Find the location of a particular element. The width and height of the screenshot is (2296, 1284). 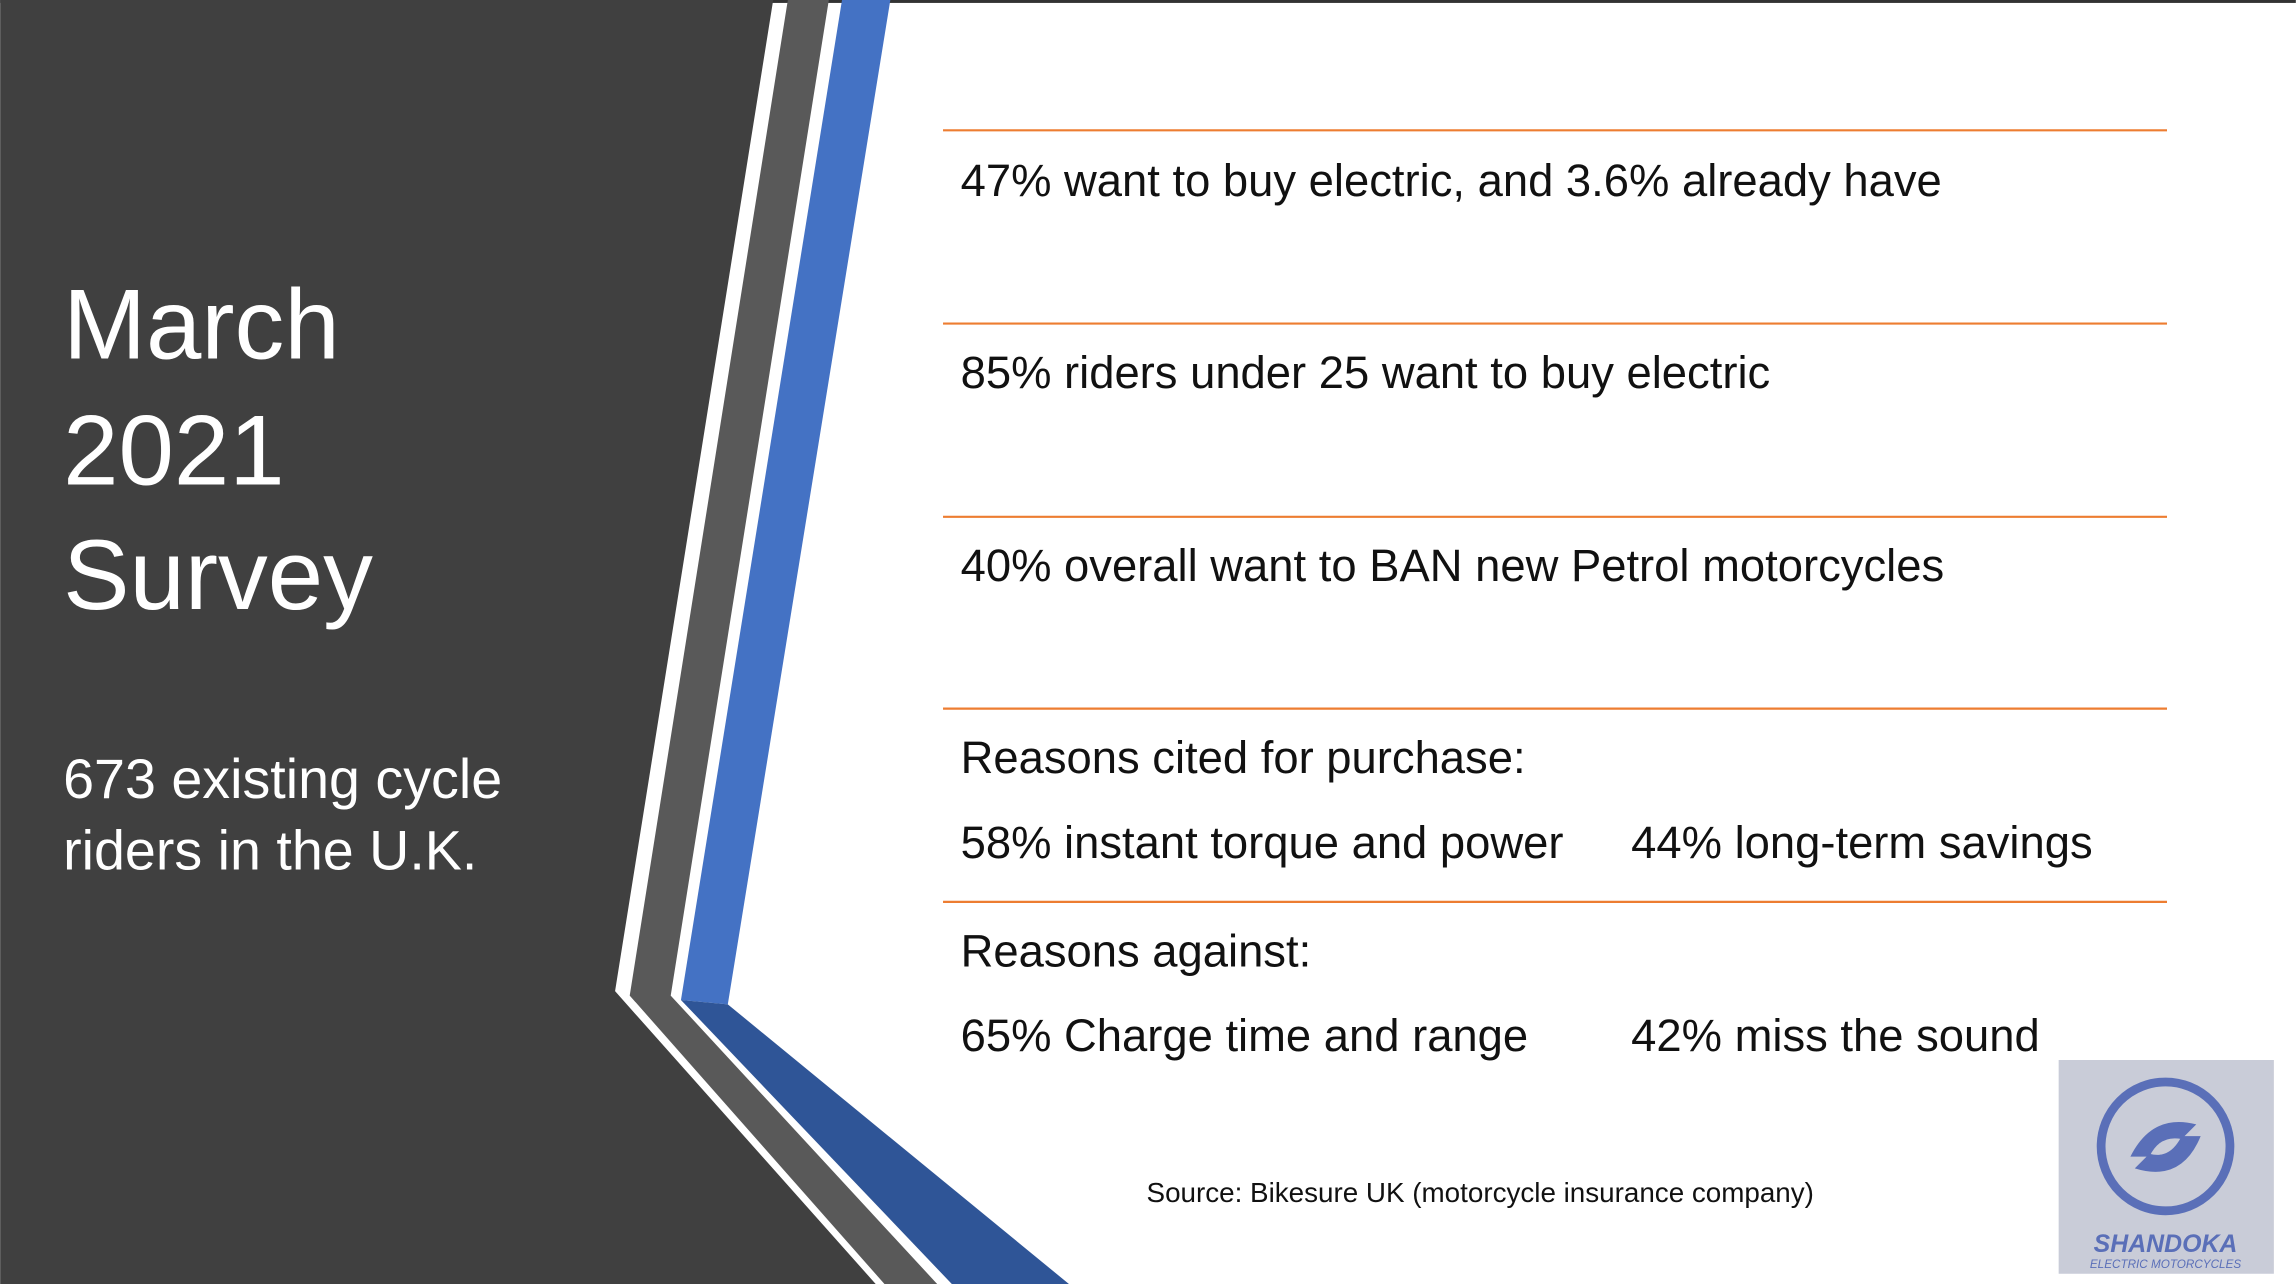

logo-emblem is located at coordinates (2165, 1146).